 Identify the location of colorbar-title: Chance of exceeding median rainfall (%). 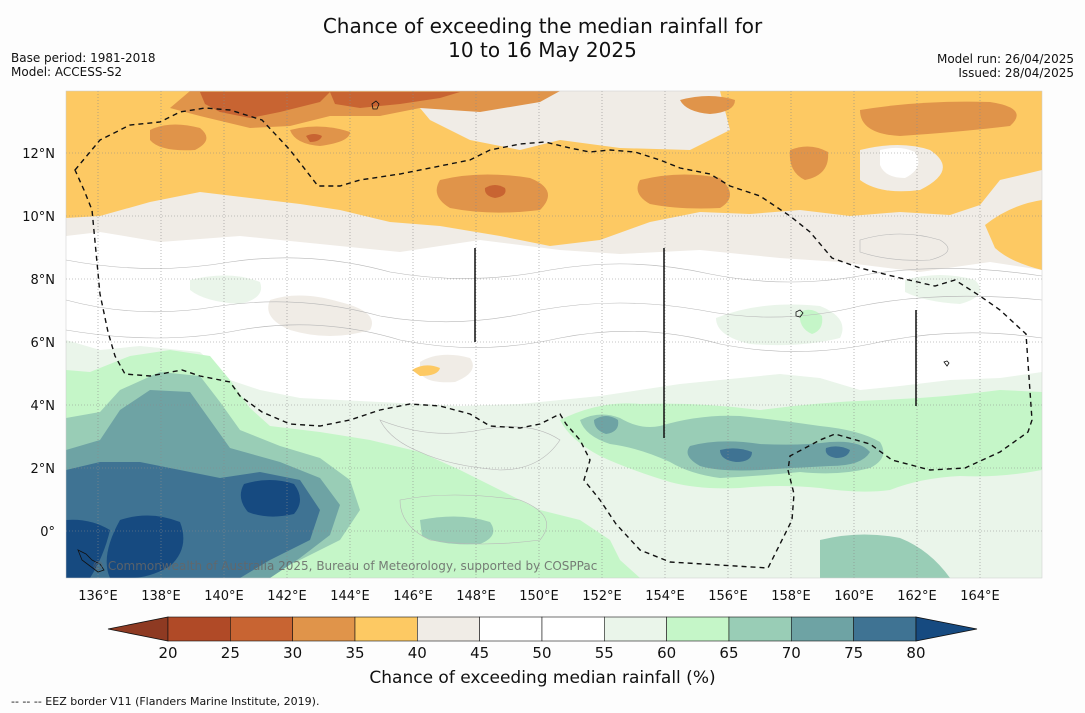
(542, 678).